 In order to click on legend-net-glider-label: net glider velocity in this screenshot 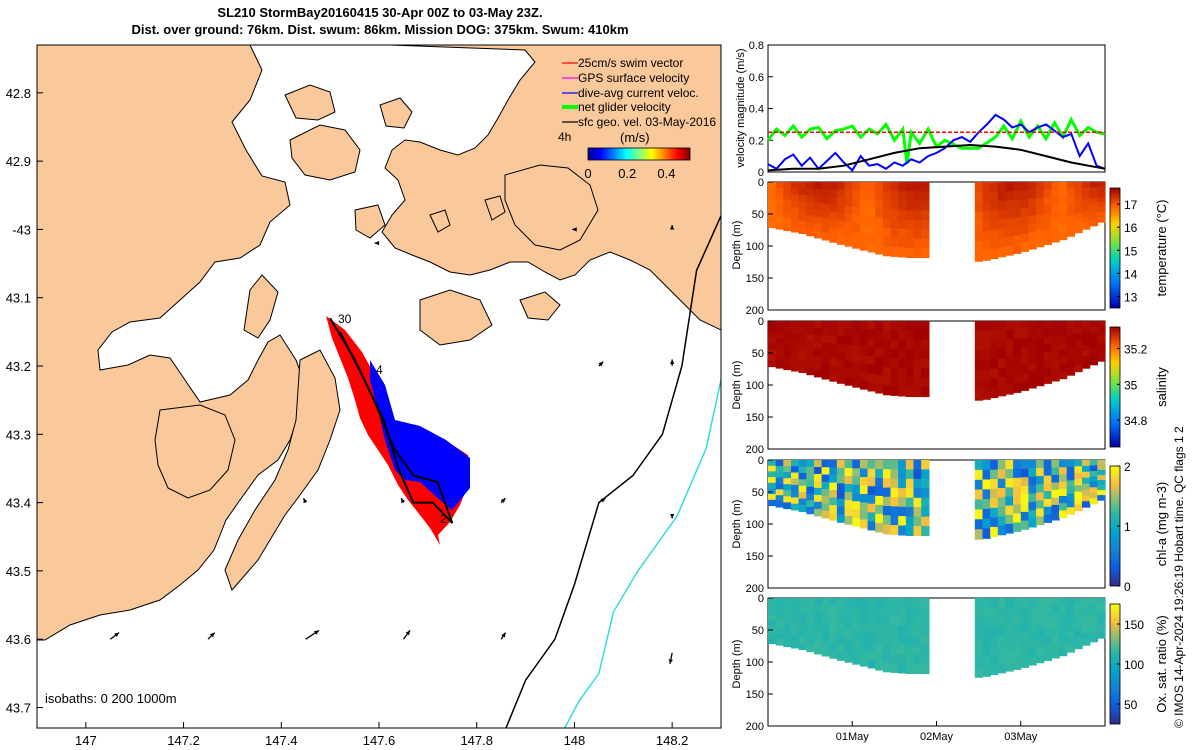, I will do `click(624, 107)`.